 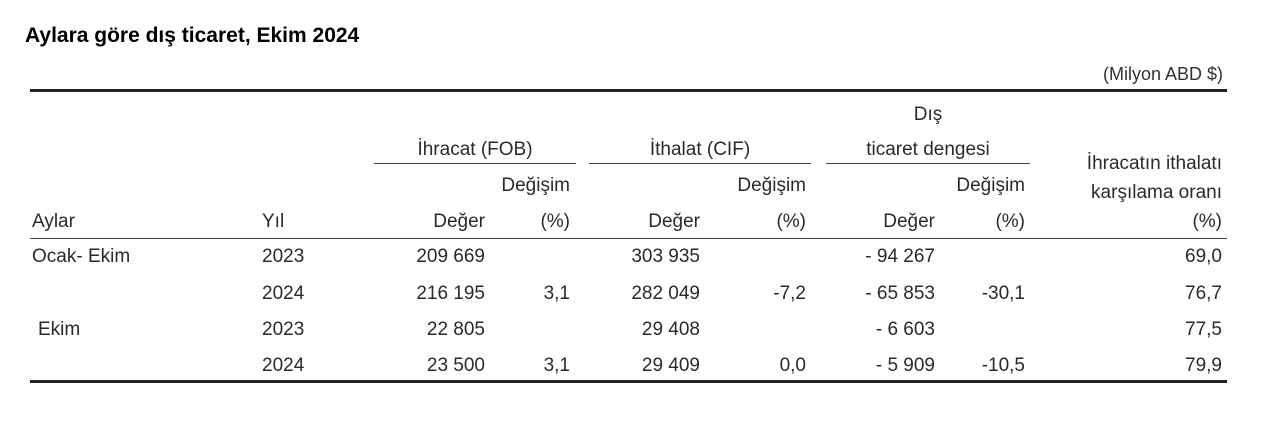 I want to click on unit-note: (Milyon ABD $), so click(x=1162, y=74).